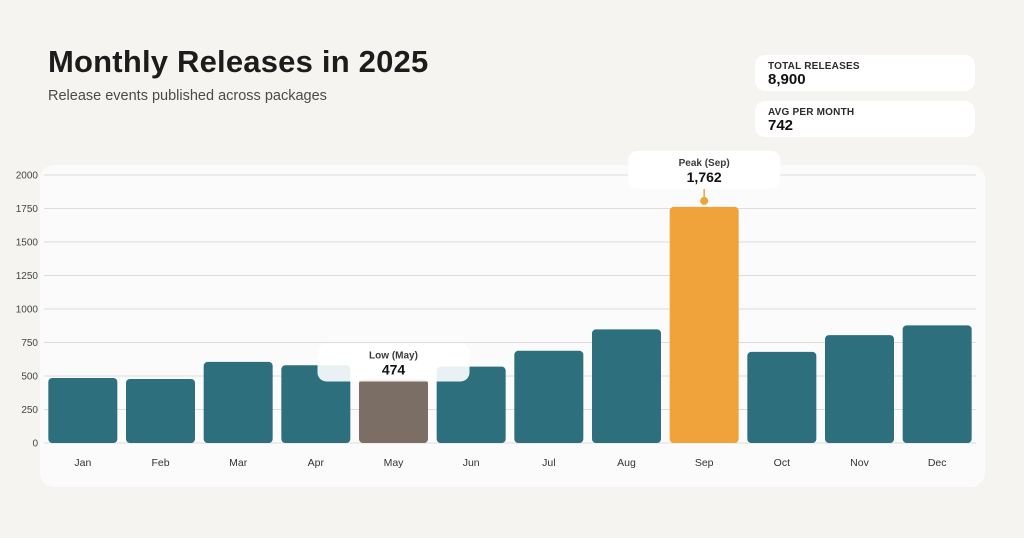 The width and height of the screenshot is (1024, 538). I want to click on callout-low: Low (May)474, so click(393, 362).